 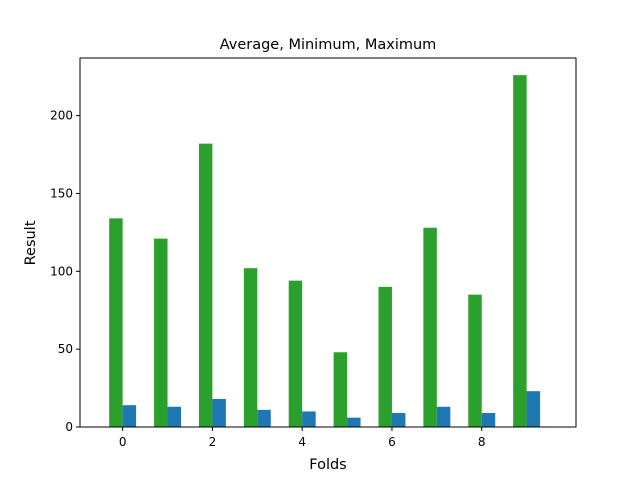 I want to click on y-tick-label: 0, so click(x=69, y=427).